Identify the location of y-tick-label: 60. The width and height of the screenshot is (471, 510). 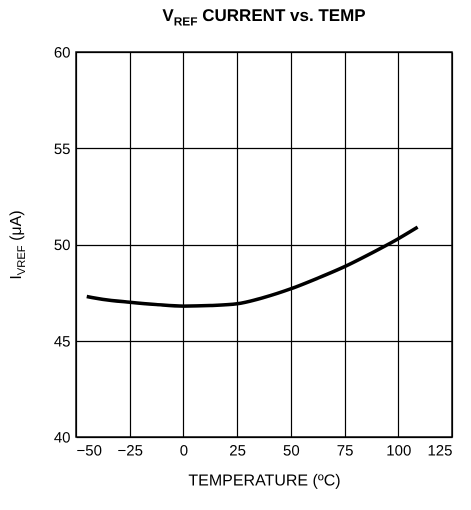
(62, 53).